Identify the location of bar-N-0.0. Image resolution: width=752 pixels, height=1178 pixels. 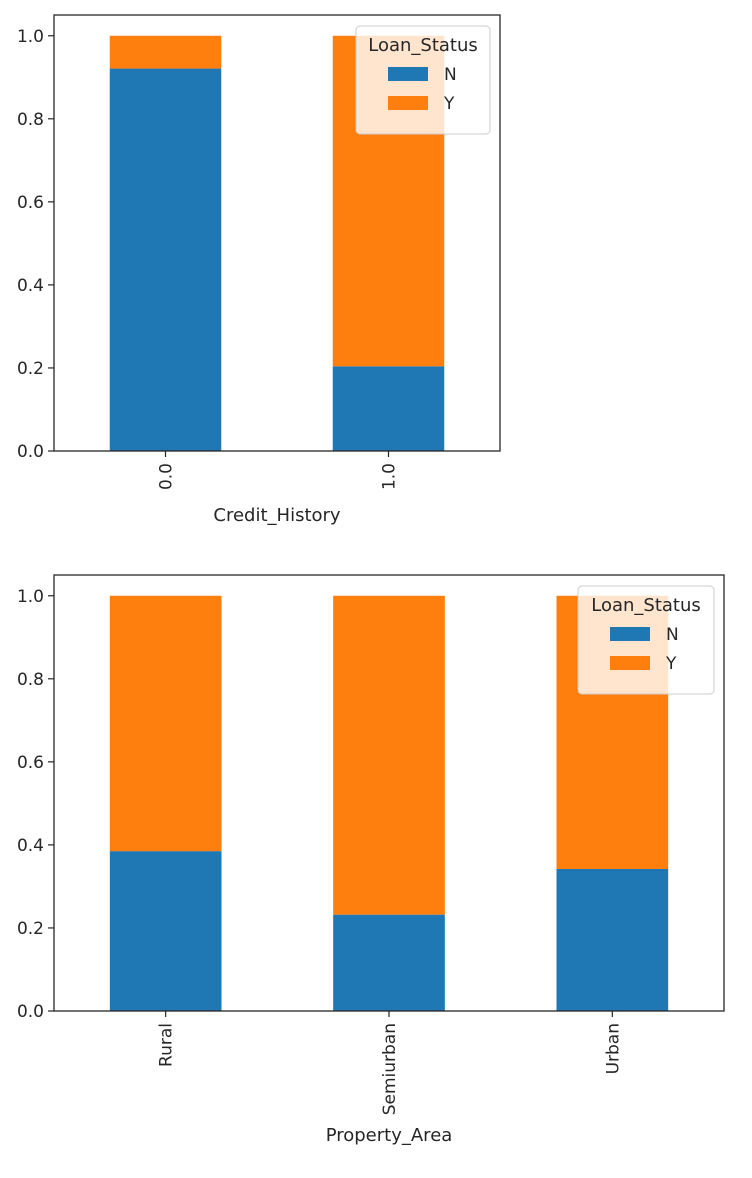
(165, 259).